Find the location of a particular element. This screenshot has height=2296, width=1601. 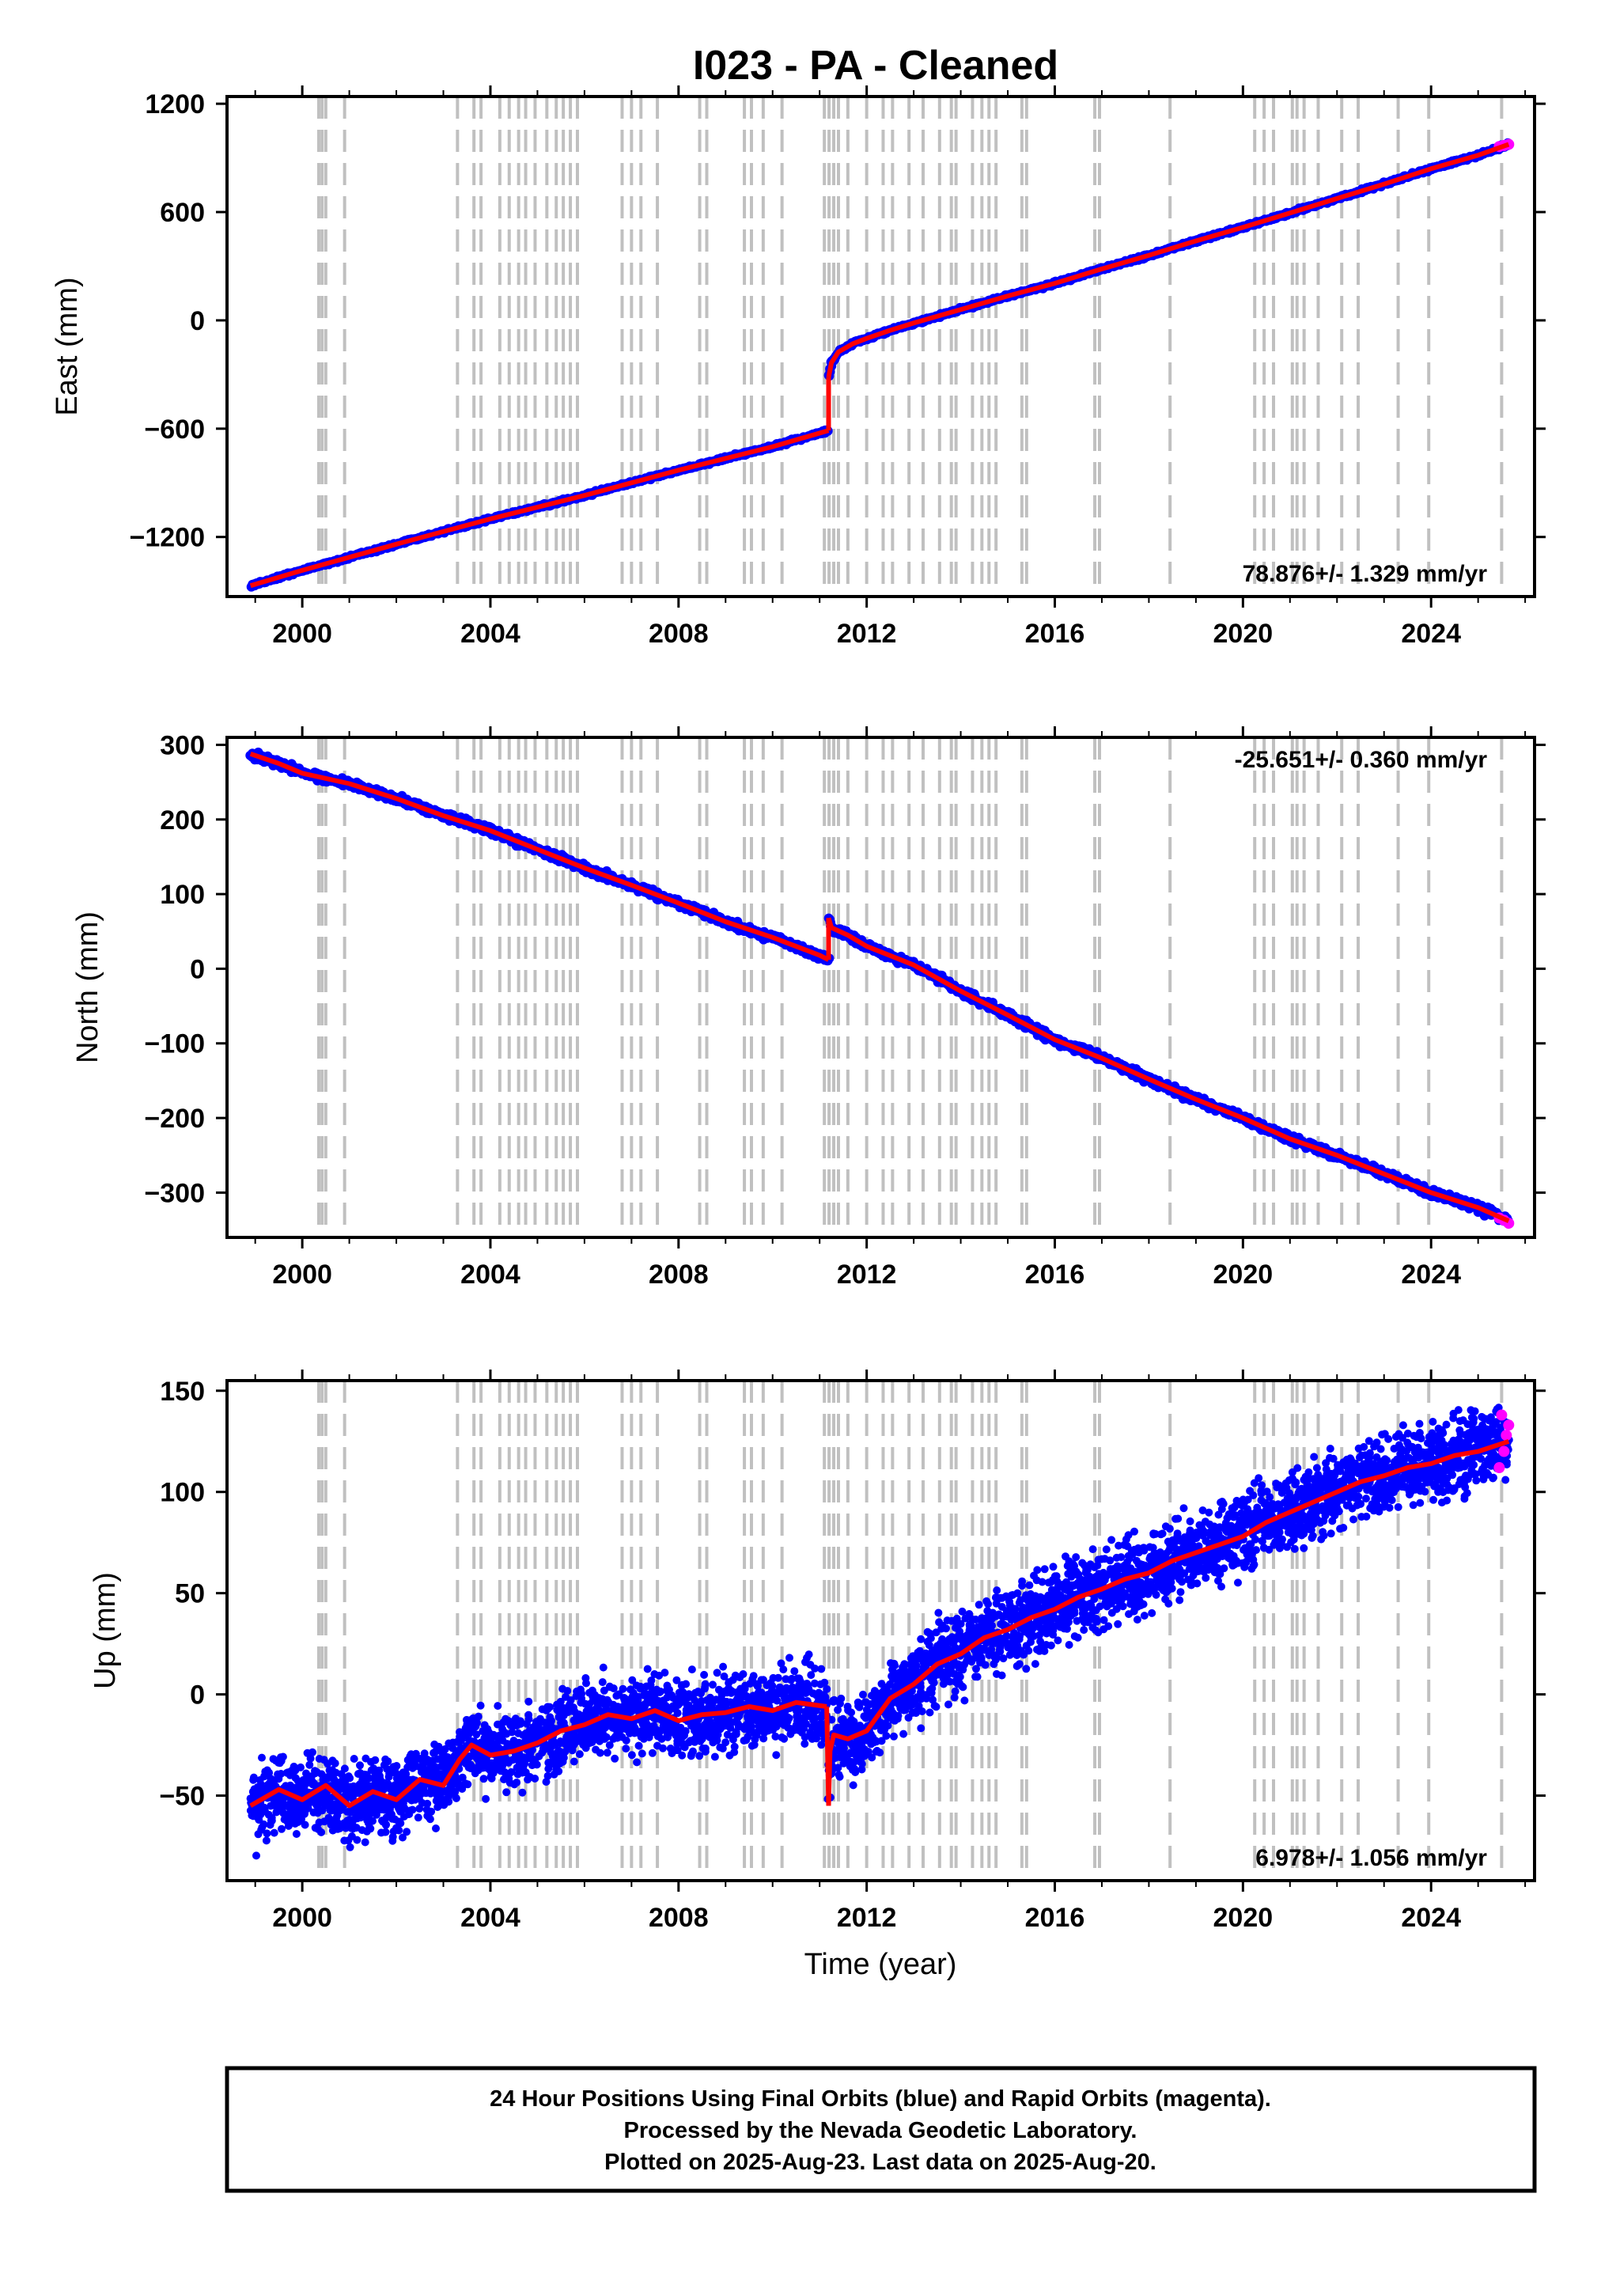

y-tick-label: 1200 is located at coordinates (175, 104).